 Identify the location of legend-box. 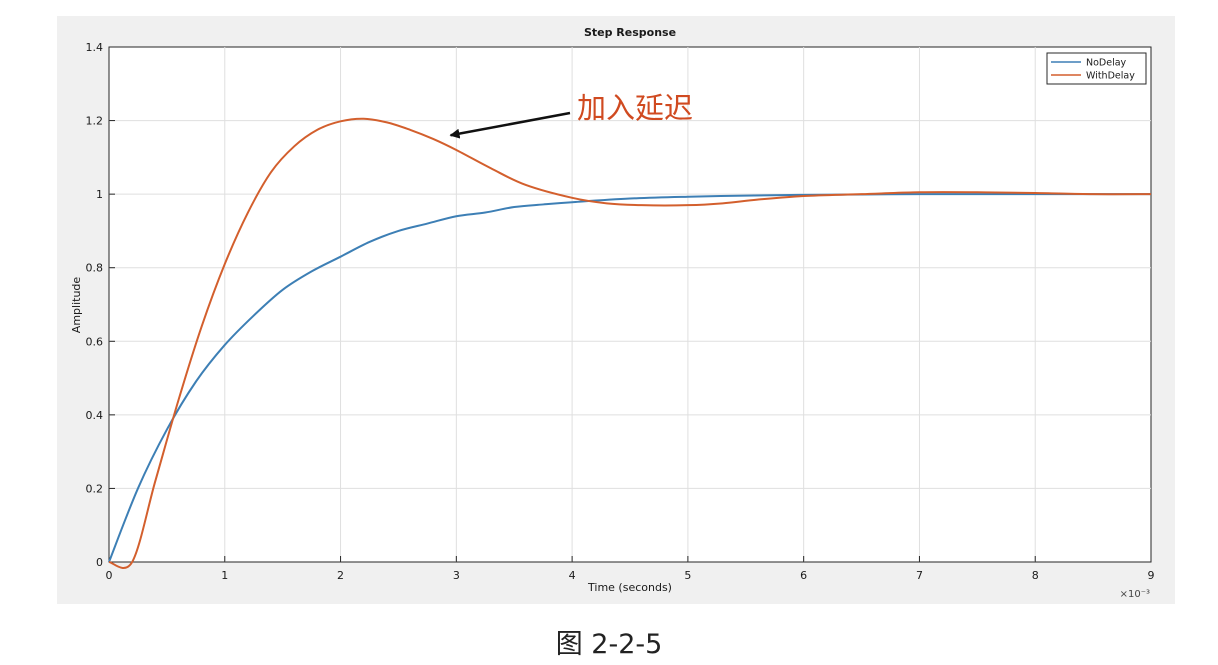
(1096, 68).